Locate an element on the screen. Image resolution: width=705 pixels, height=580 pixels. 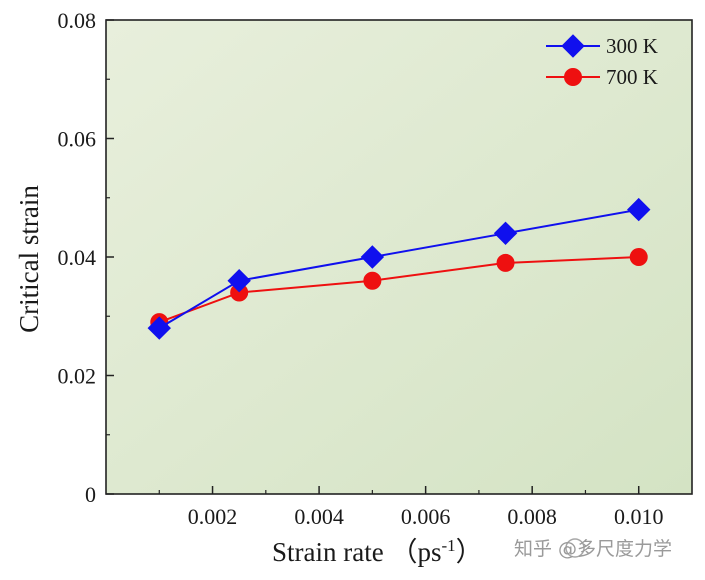
legend-label: 300 K is located at coordinates (632, 46).